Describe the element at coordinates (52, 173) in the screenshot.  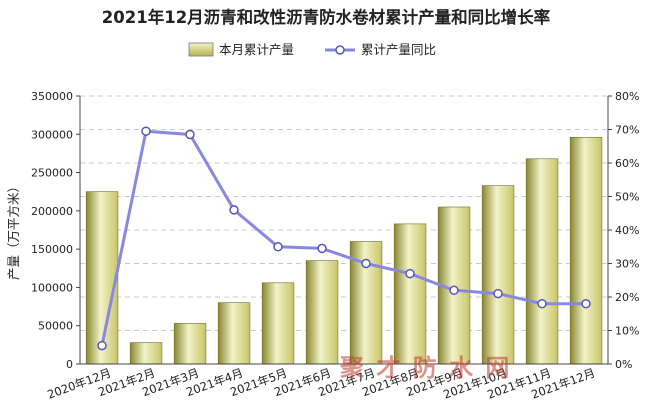
I see `left-tick-label: 250000` at that location.